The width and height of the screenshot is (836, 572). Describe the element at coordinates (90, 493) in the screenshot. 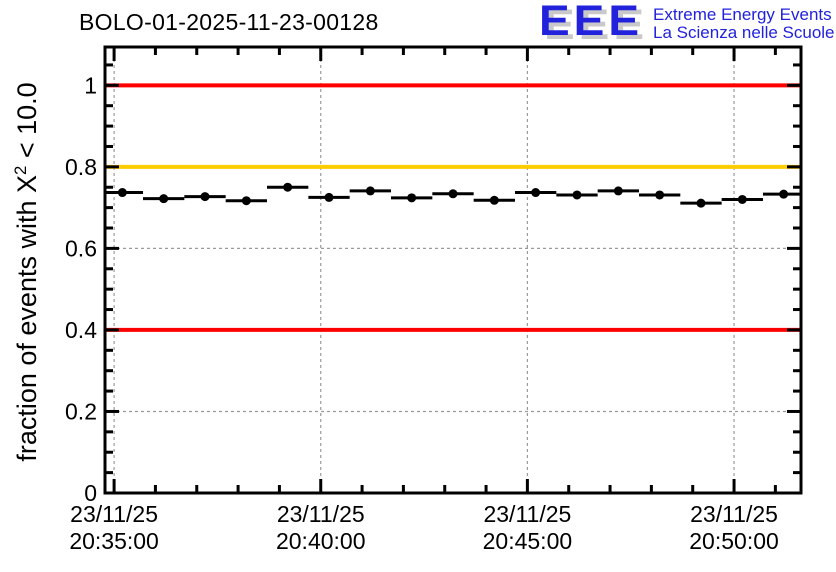

I see `y-tick-label: 0` at that location.